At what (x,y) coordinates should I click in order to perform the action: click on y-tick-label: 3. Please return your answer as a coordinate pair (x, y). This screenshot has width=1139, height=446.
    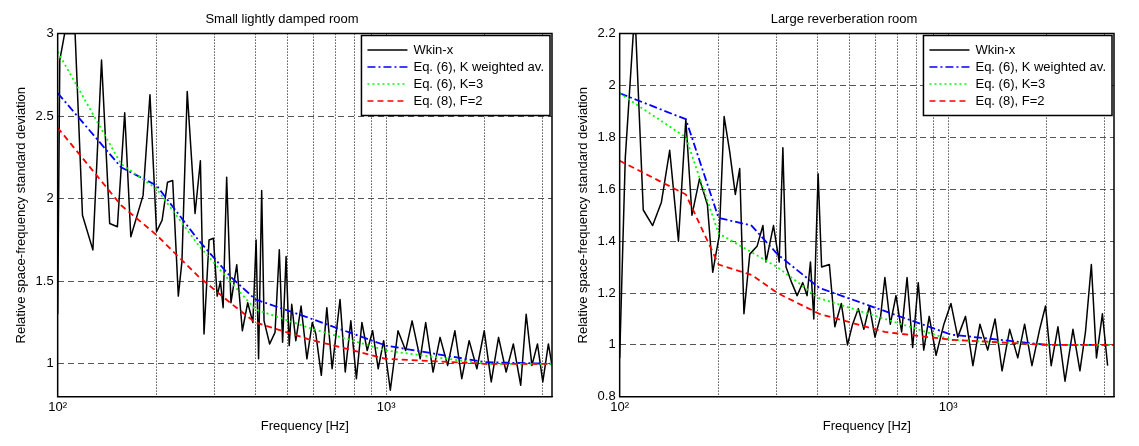
    Looking at the image, I should click on (50, 33).